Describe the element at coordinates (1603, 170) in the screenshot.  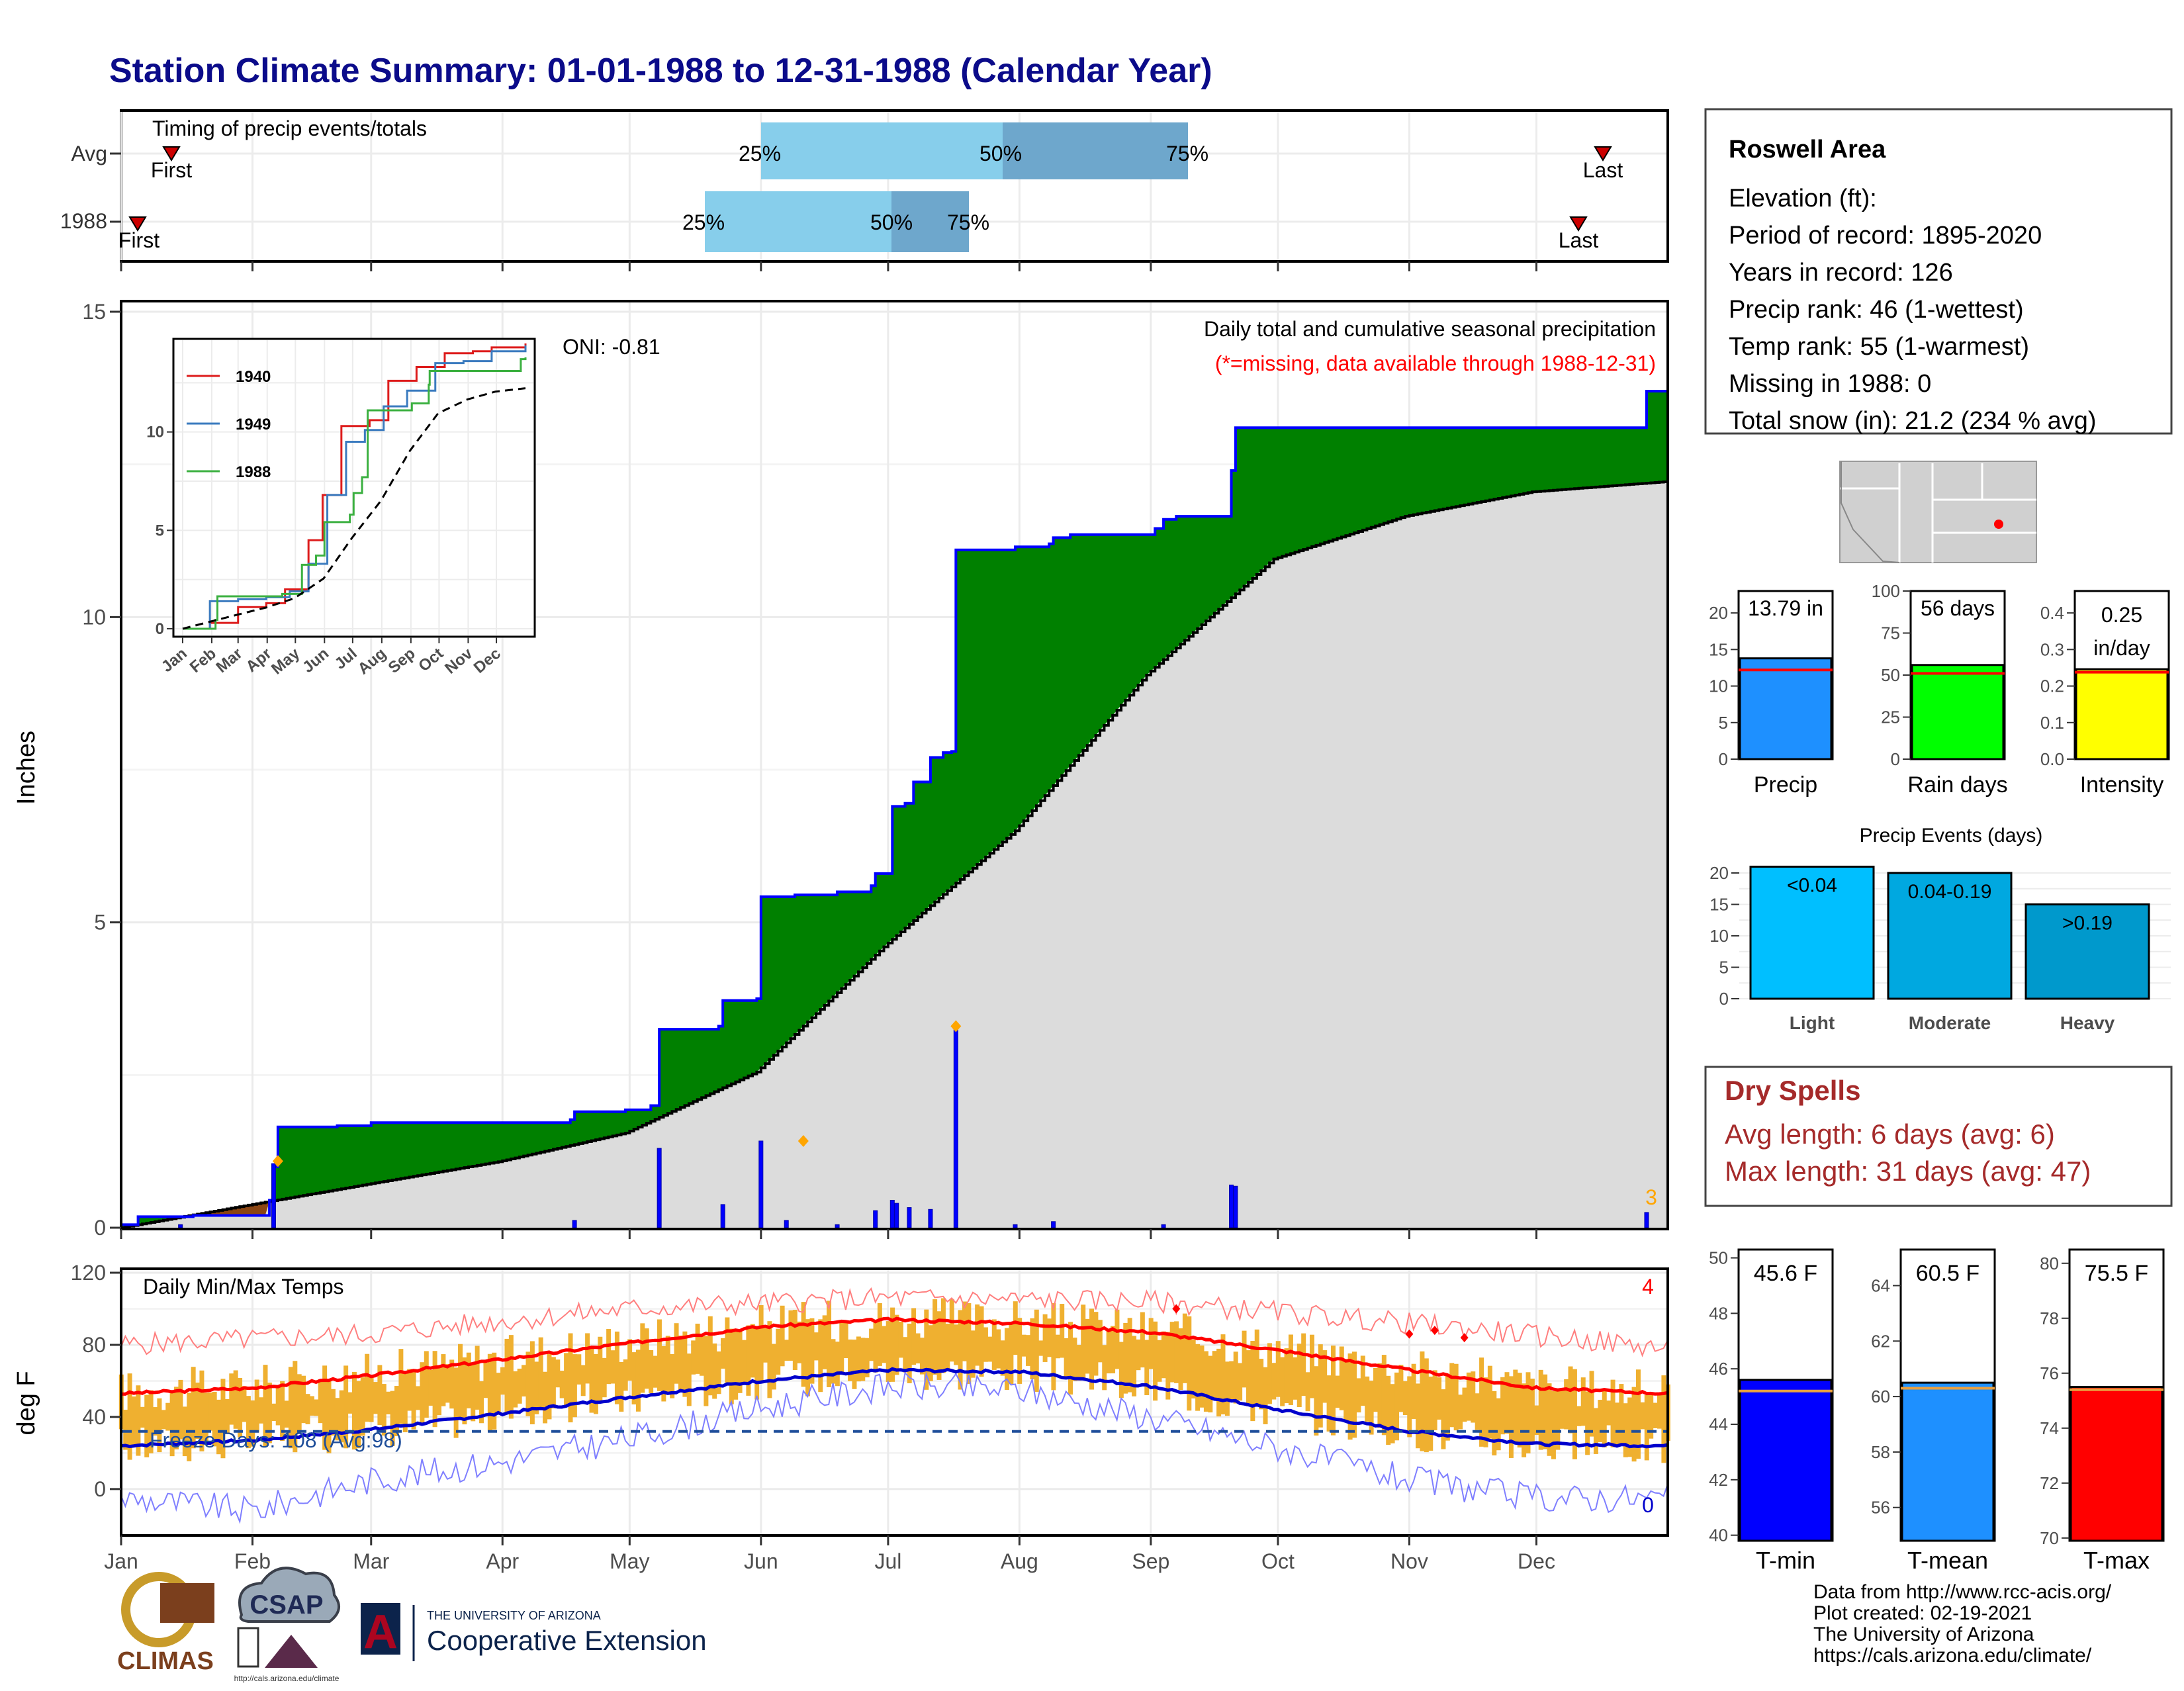
I see `avg-last-label: Last` at that location.